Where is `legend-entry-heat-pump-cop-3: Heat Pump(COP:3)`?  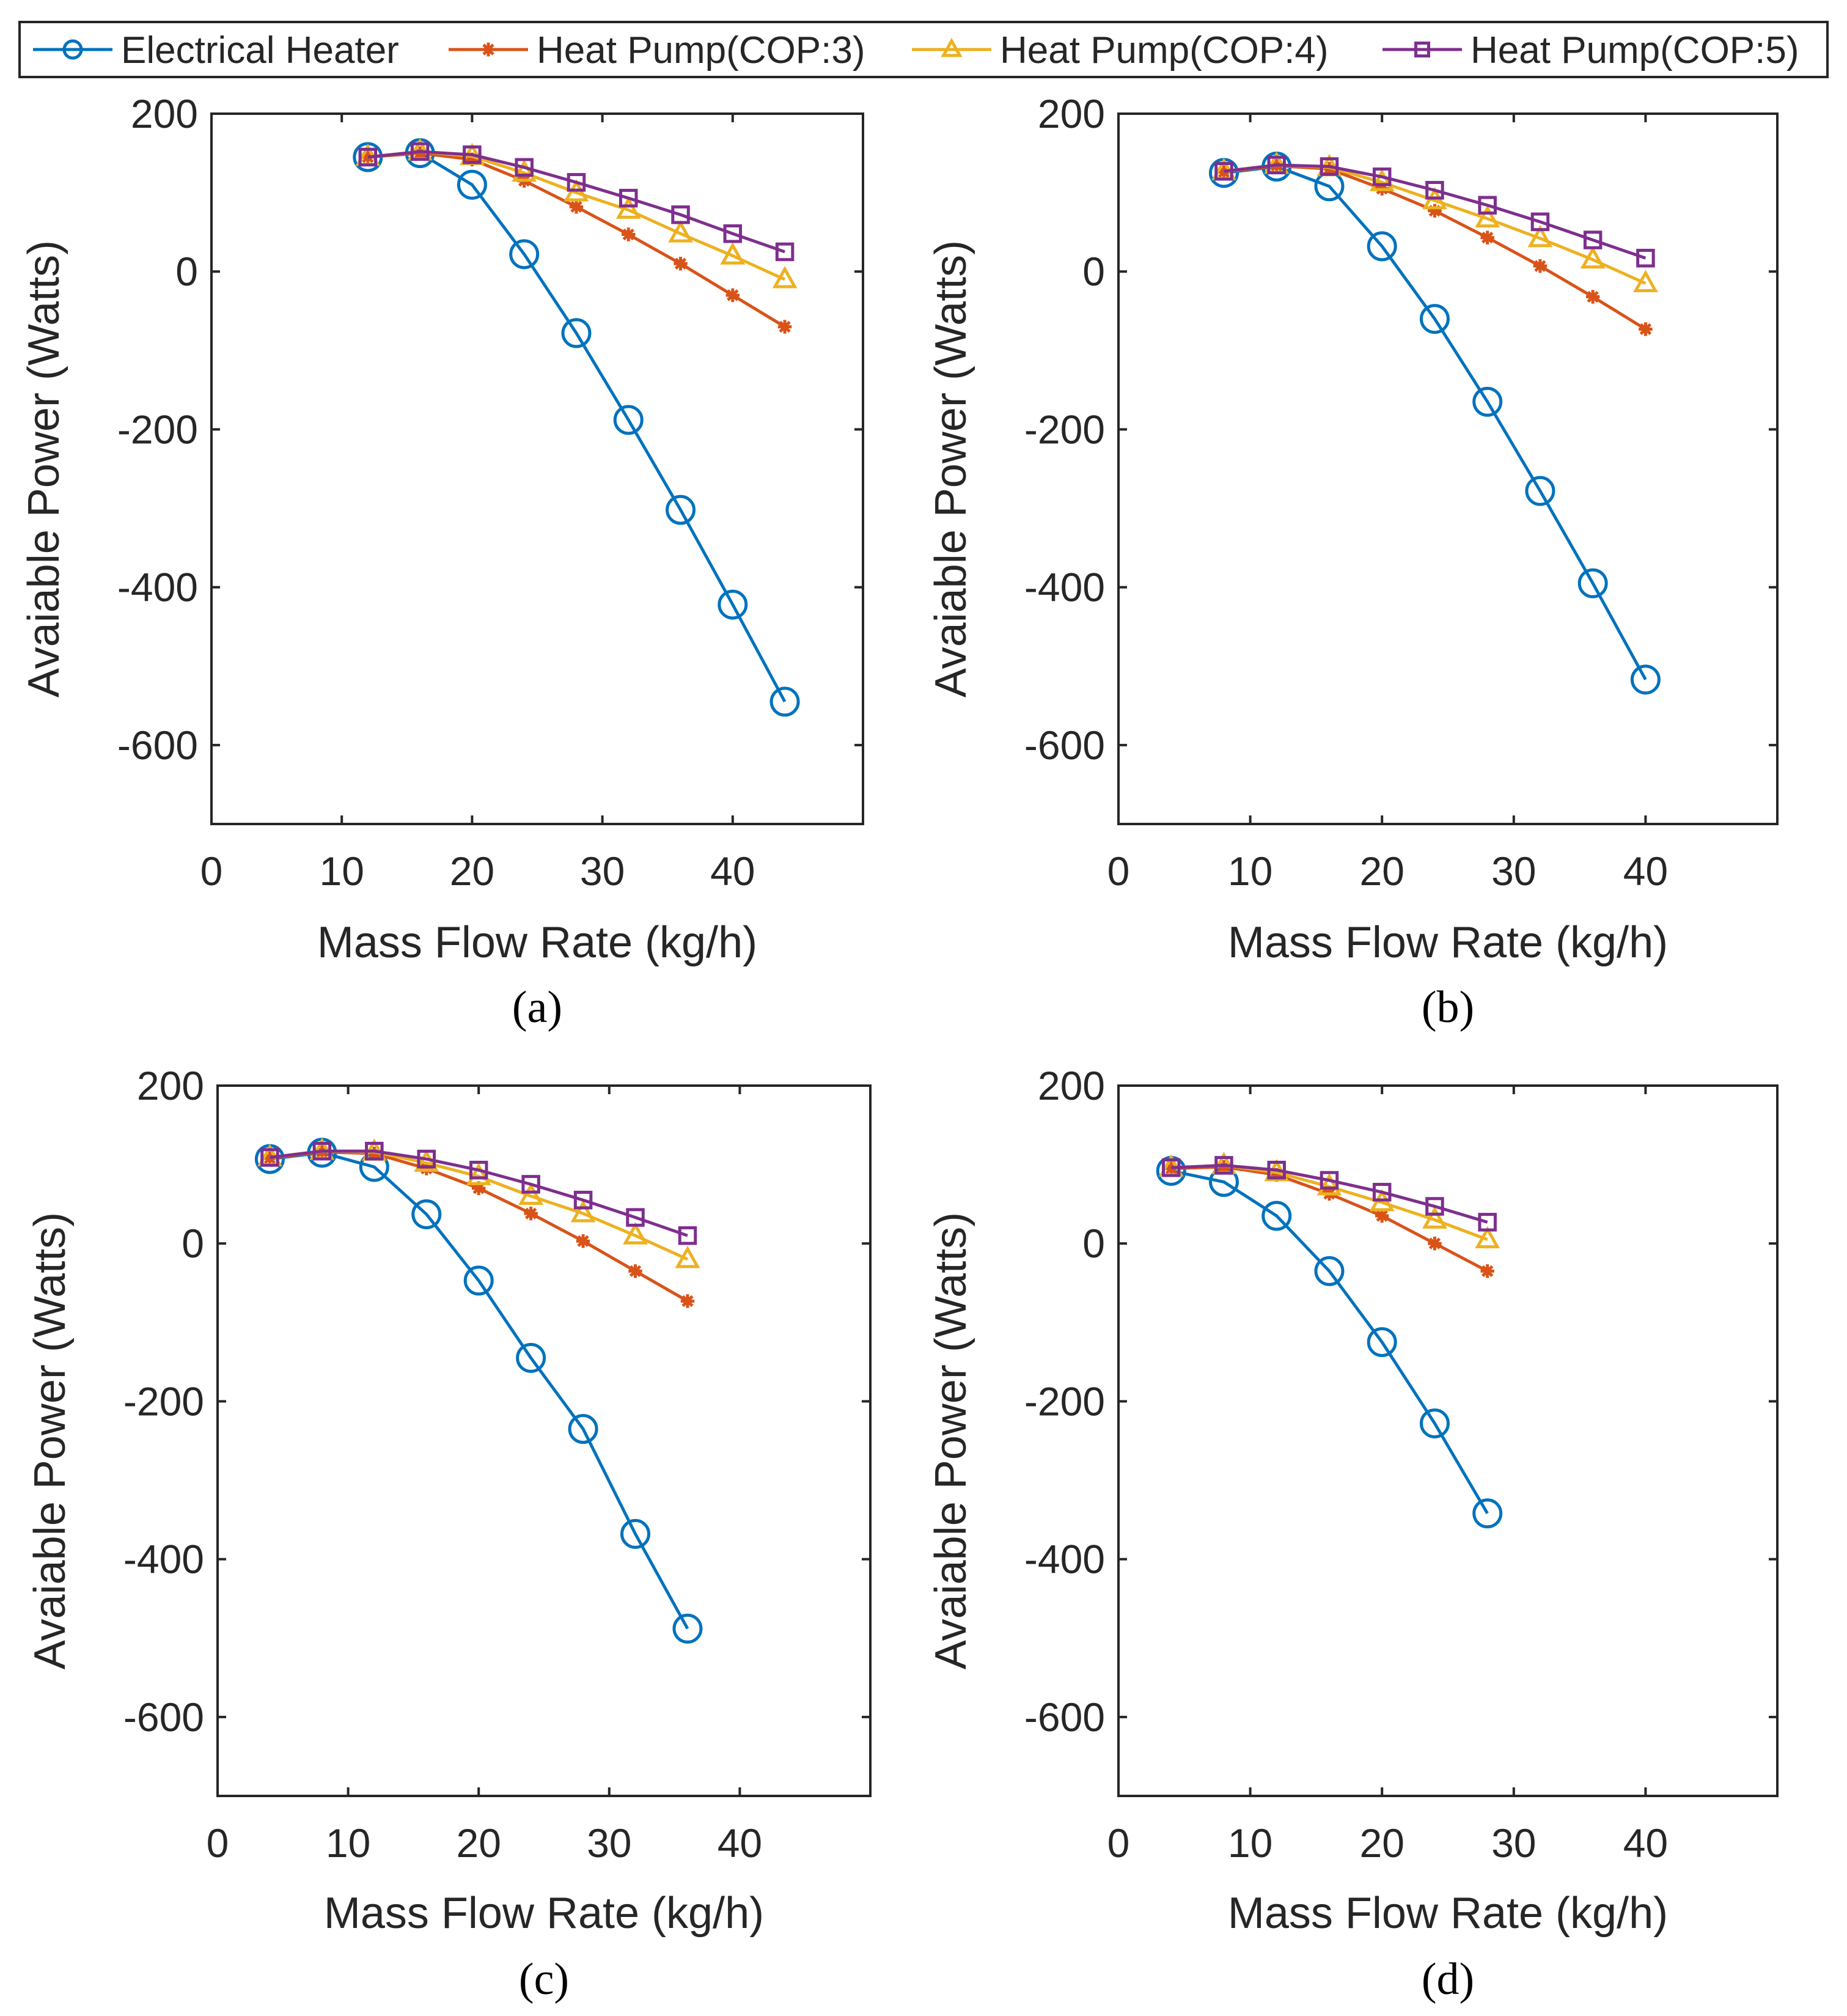 legend-entry-heat-pump-cop-3: Heat Pump(COP:3) is located at coordinates (657, 50).